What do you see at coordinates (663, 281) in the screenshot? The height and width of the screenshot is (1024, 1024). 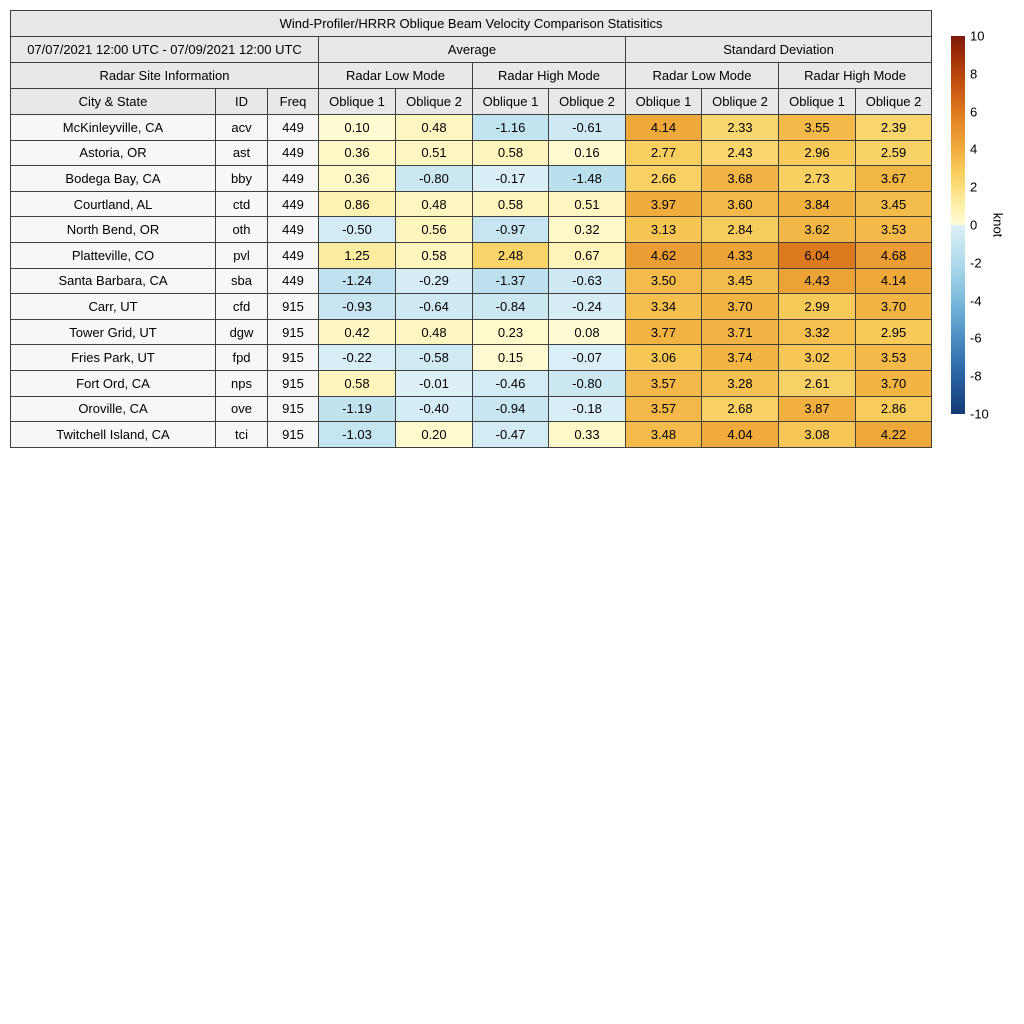 I see `value-cell: 3.50` at bounding box center [663, 281].